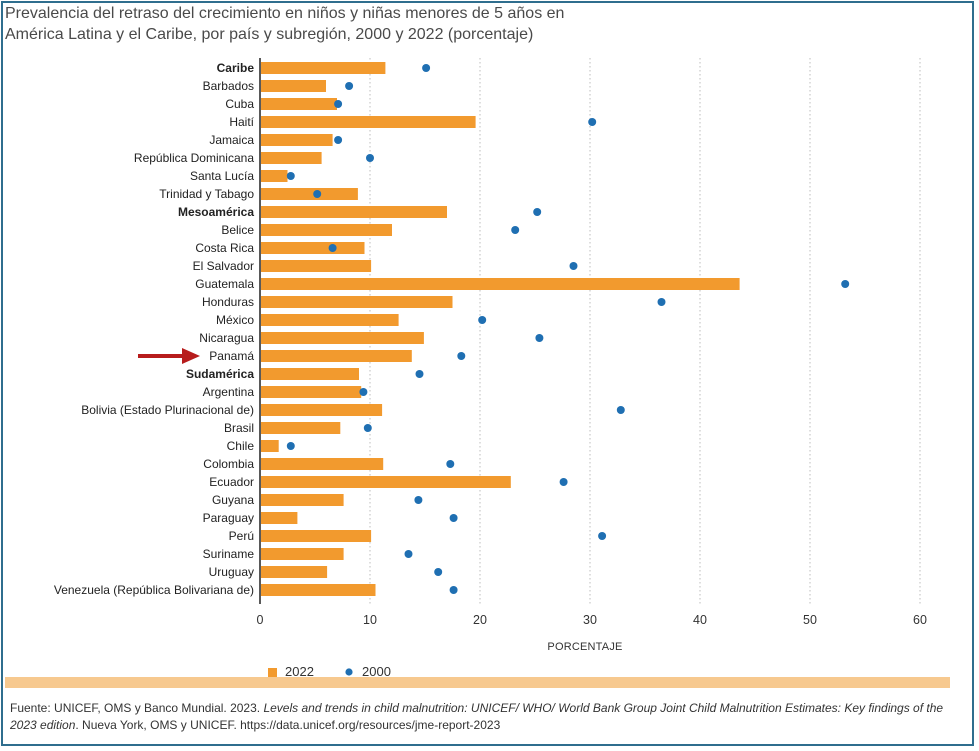 The width and height of the screenshot is (979, 751). I want to click on category-label: Colombia, so click(228, 464).